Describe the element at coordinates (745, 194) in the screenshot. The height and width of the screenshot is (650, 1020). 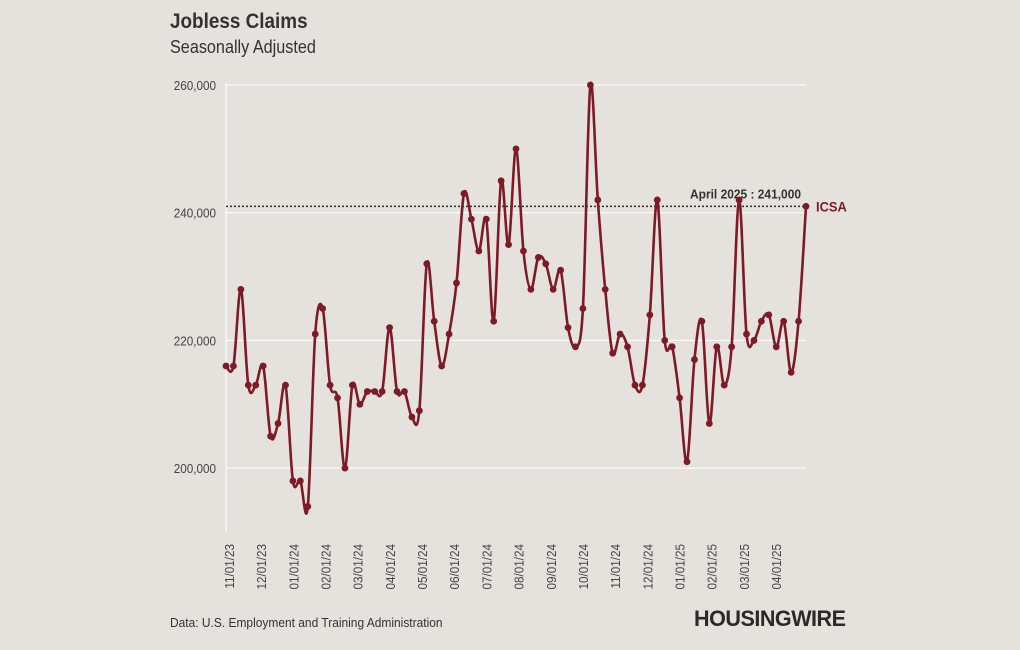
I see `reference-line-label: April 2025 : 241,000` at that location.